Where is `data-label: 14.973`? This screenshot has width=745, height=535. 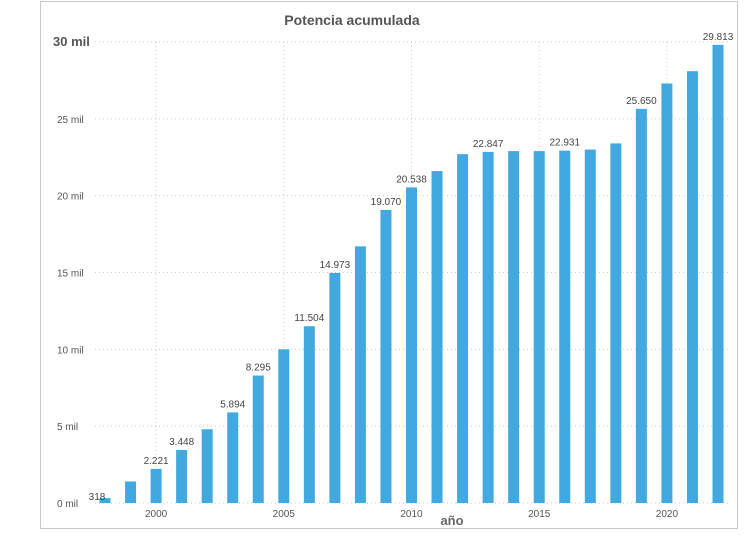
data-label: 14.973 is located at coordinates (335, 265).